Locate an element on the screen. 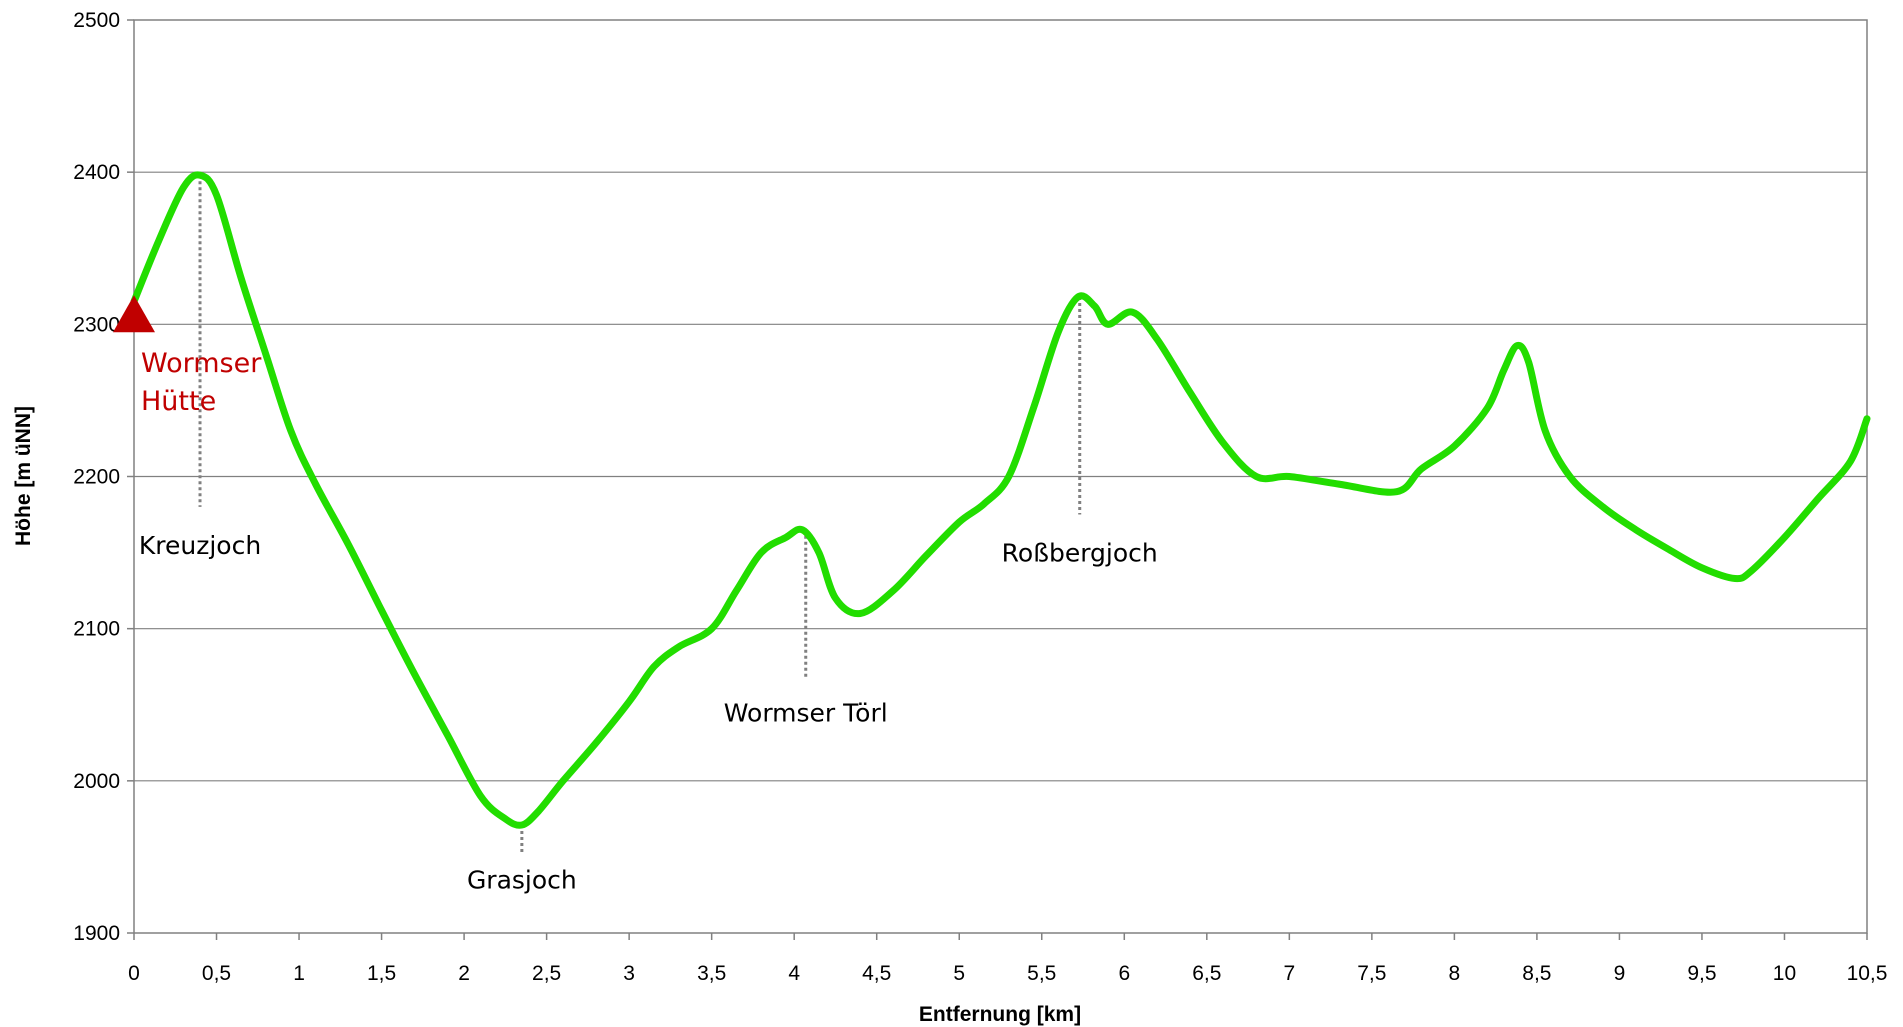 The height and width of the screenshot is (1027, 1903). x-tick-label: 9,5 is located at coordinates (1701, 973).